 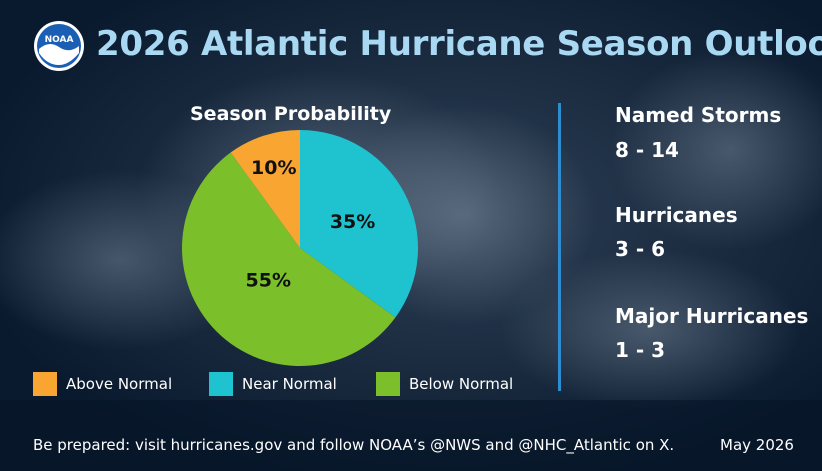 I want to click on legend-swatch-above-normal, so click(x=45, y=384).